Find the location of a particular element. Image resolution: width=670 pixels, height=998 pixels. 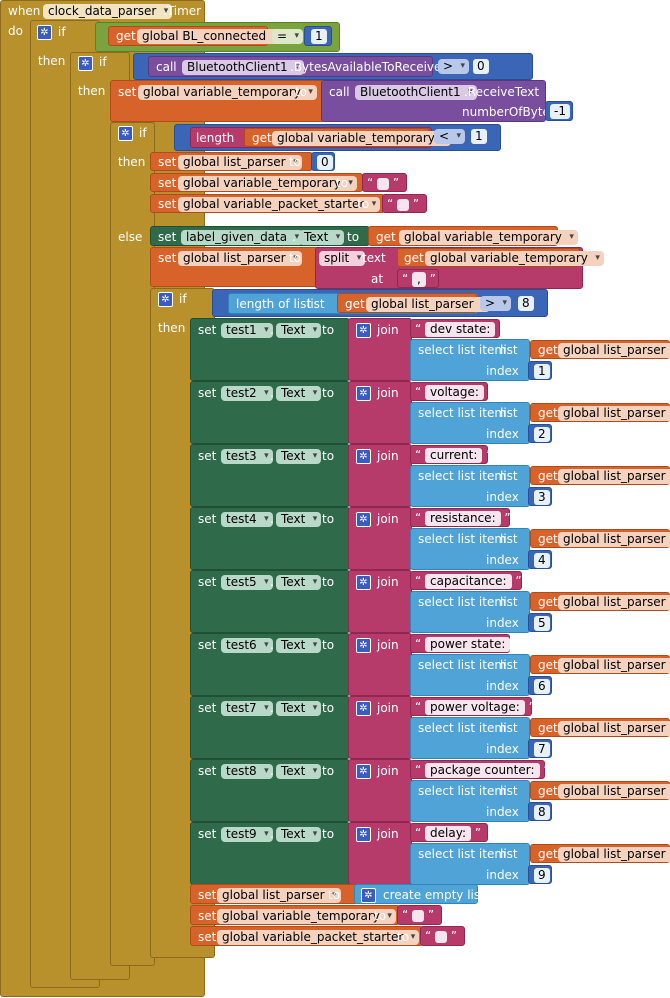

component-dropdown-test7: test7 is located at coordinates (247, 708).